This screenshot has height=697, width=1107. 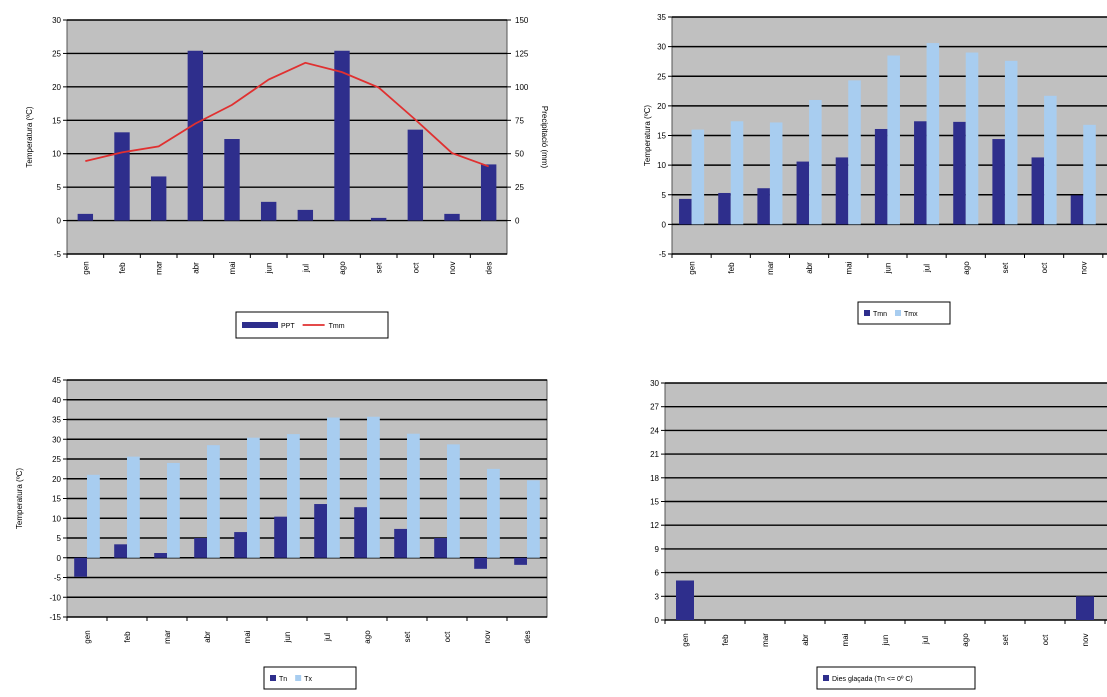 What do you see at coordinates (288, 326) in the screenshot?
I see `legend-label: PPT` at bounding box center [288, 326].